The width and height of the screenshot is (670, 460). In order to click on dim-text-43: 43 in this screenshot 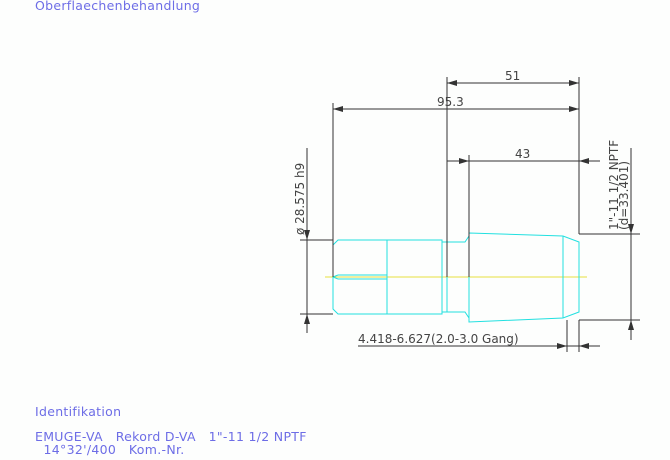, I will do `click(522, 154)`.